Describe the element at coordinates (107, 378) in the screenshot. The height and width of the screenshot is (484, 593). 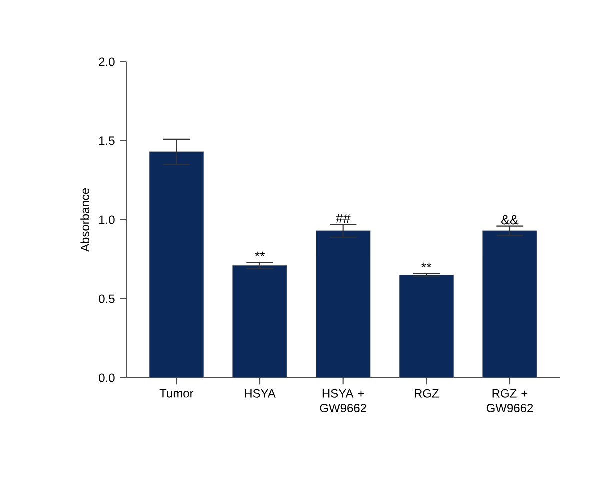
I see `y-tick-label: 0.0` at that location.